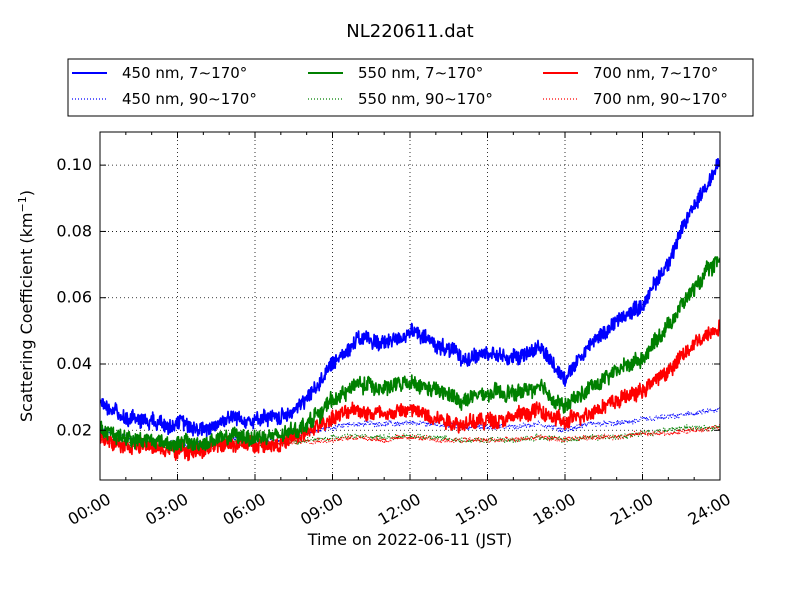  I want to click on y-tick-label: 0.06, so click(74, 297).